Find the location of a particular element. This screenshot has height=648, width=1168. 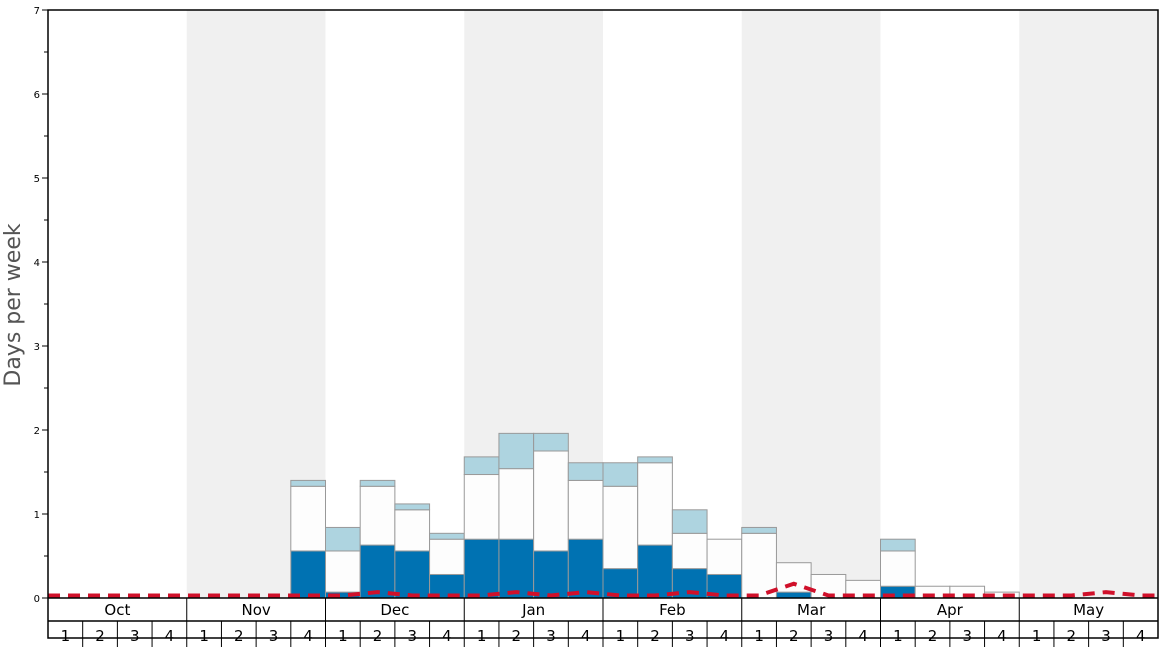

month-label: Oct is located at coordinates (117, 610).